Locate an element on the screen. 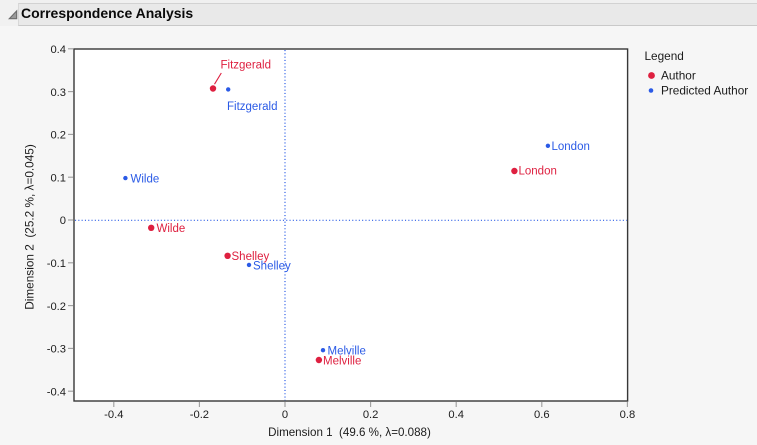 This screenshot has width=757, height=445. svg-text: 0.8 is located at coordinates (628, 415).